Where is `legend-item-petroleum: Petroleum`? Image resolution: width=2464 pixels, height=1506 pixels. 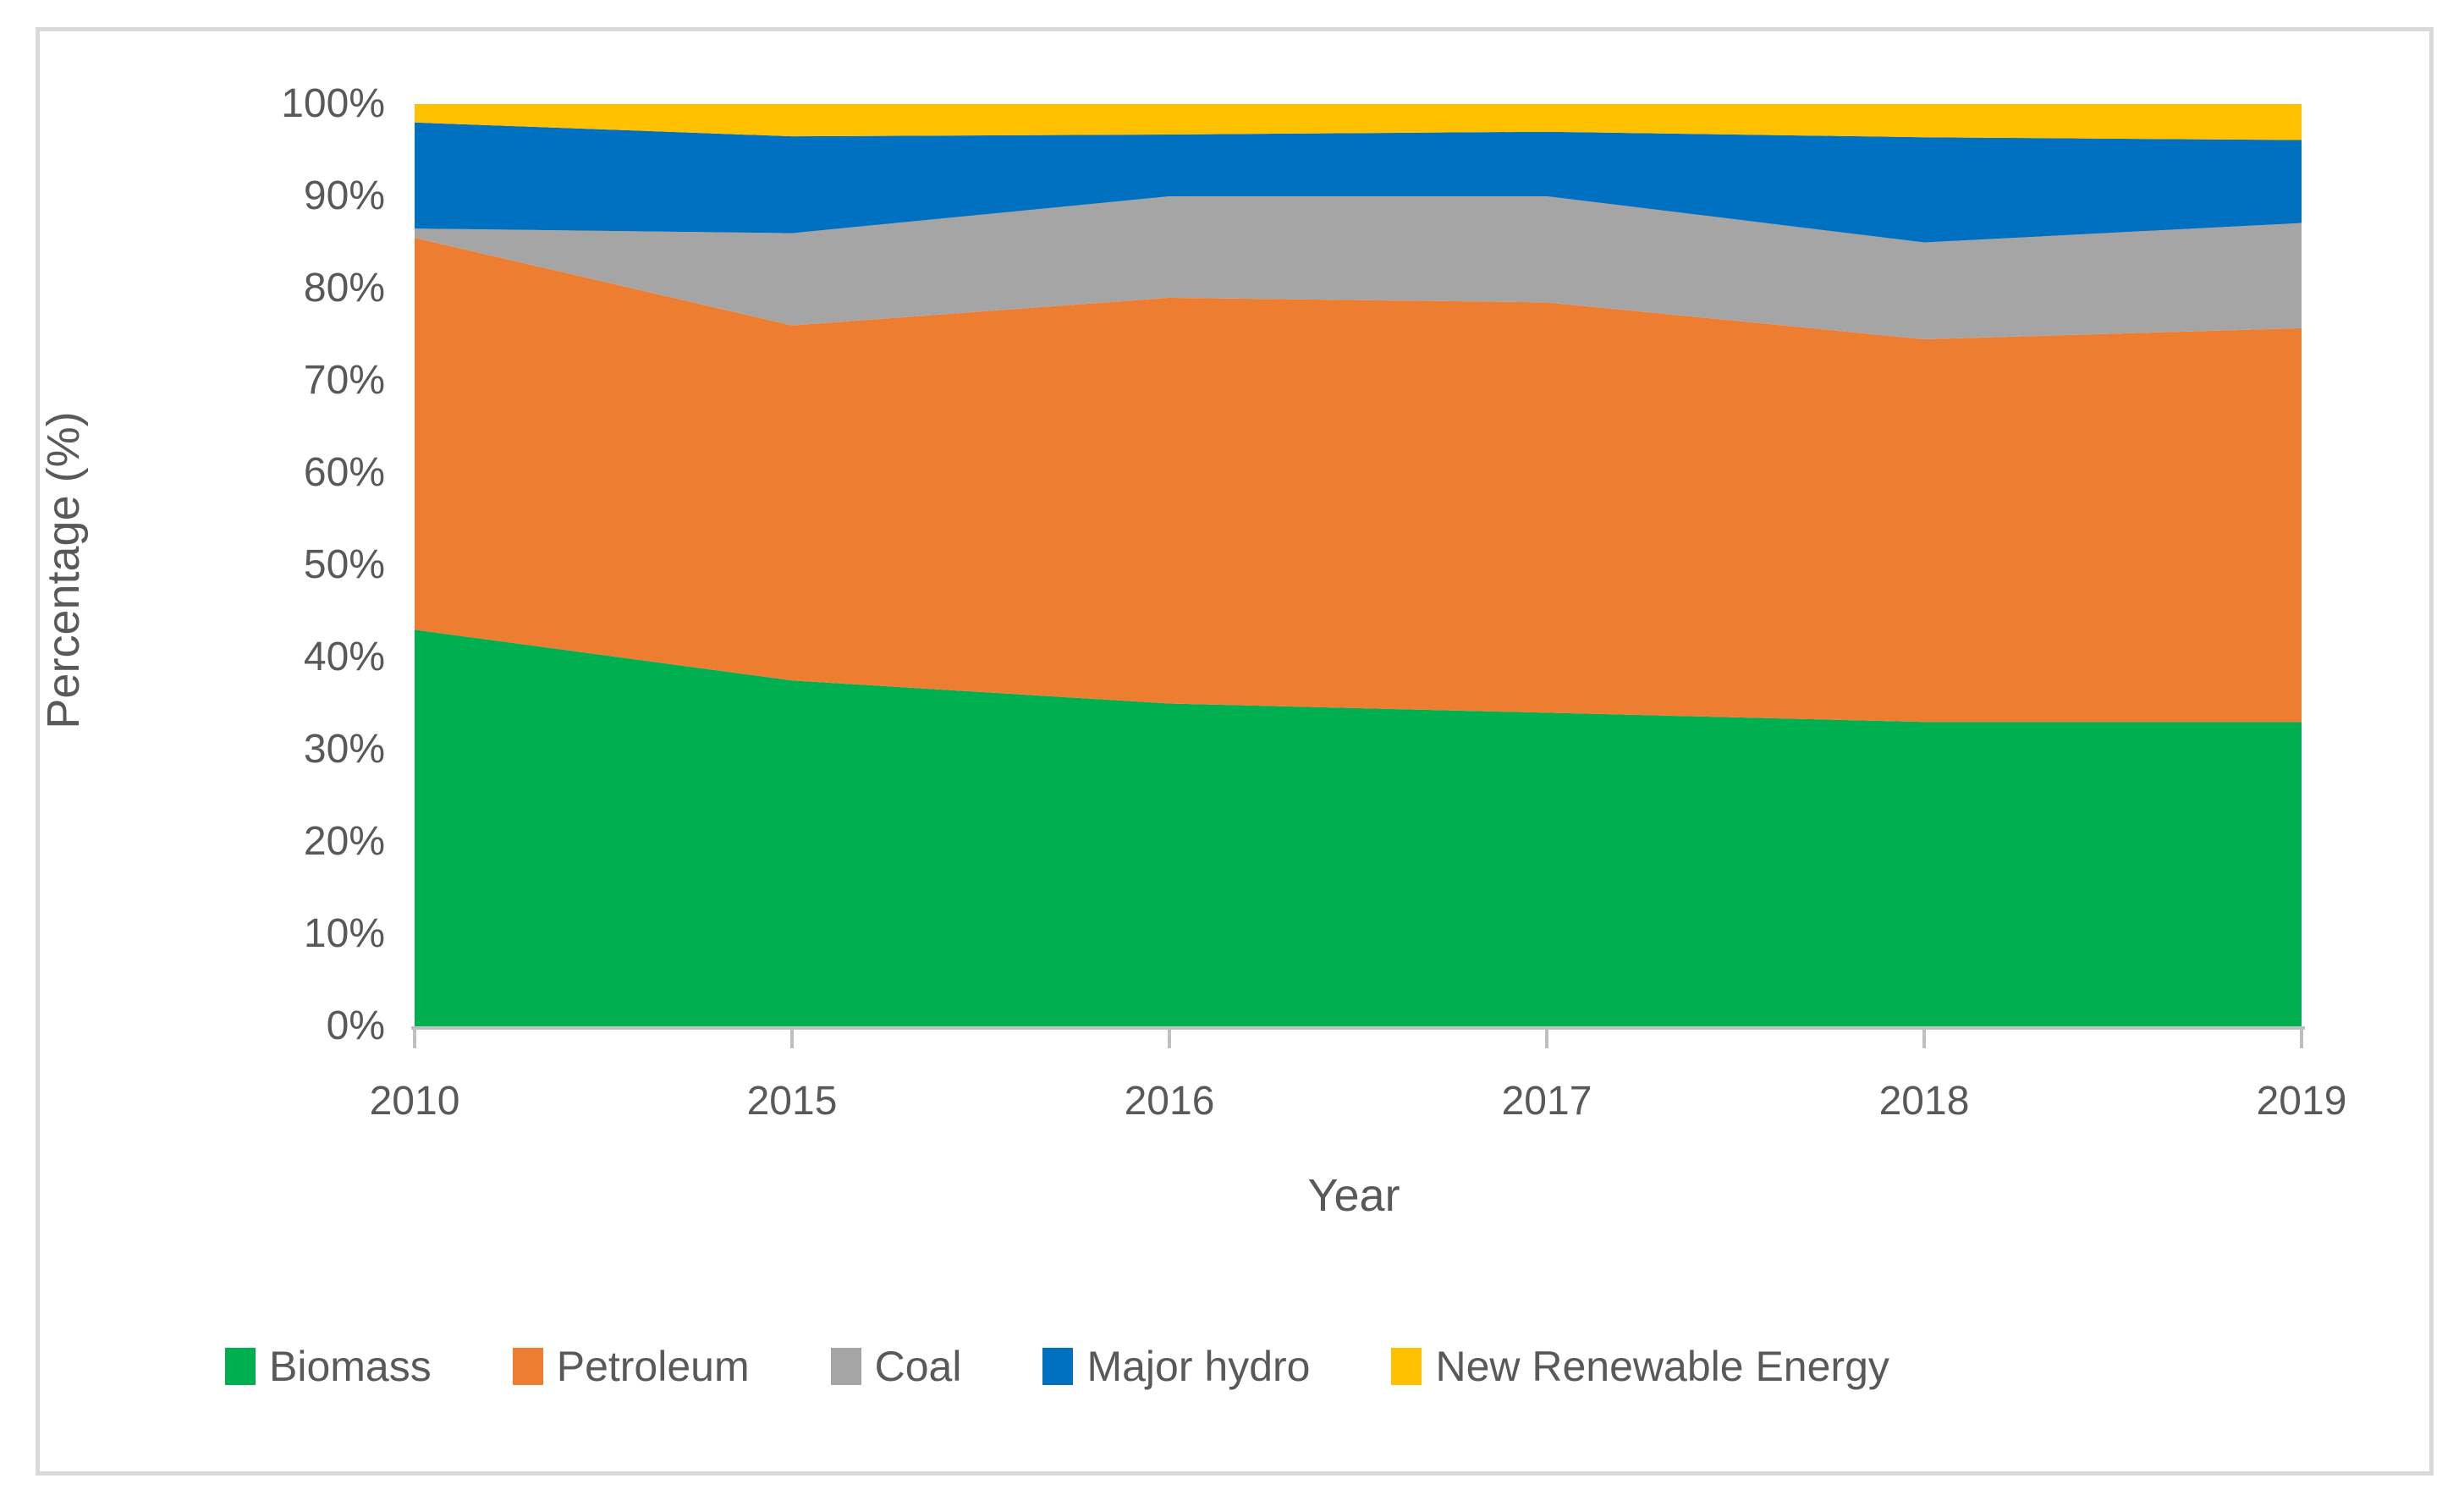 legend-item-petroleum: Petroleum is located at coordinates (631, 1366).